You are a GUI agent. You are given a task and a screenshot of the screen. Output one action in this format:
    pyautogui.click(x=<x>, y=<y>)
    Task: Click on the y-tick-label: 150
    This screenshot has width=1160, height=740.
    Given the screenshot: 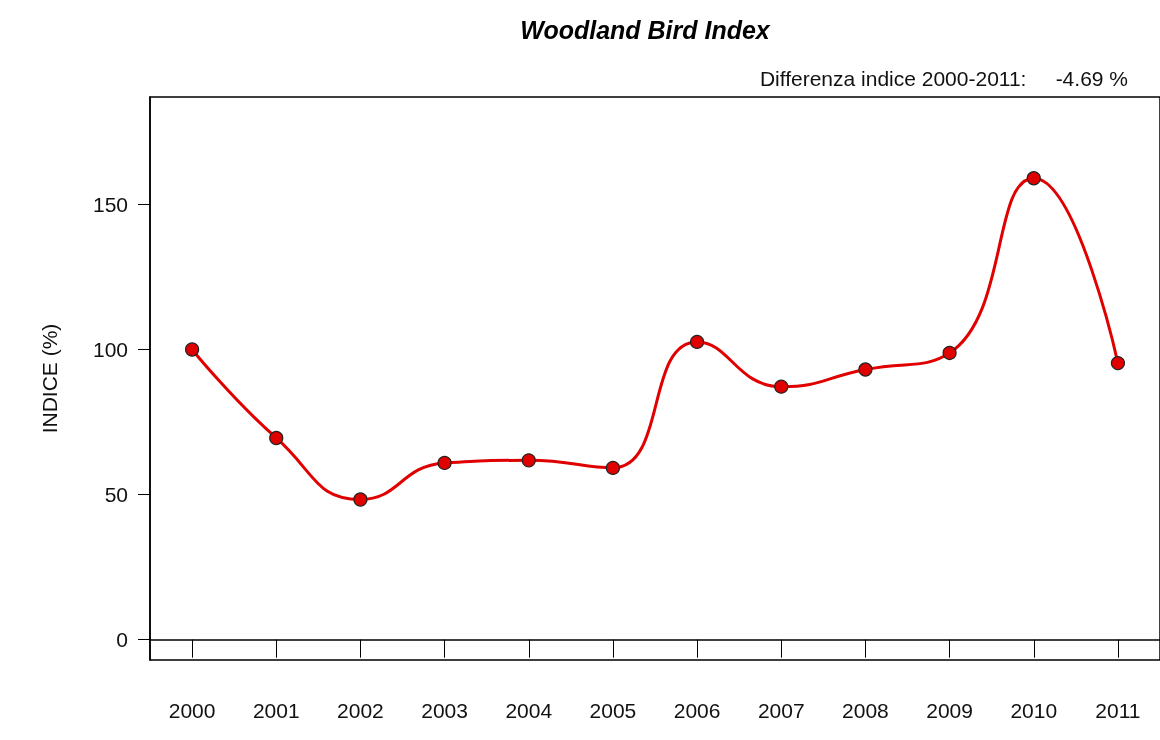 What is the action you would take?
    pyautogui.click(x=110, y=204)
    